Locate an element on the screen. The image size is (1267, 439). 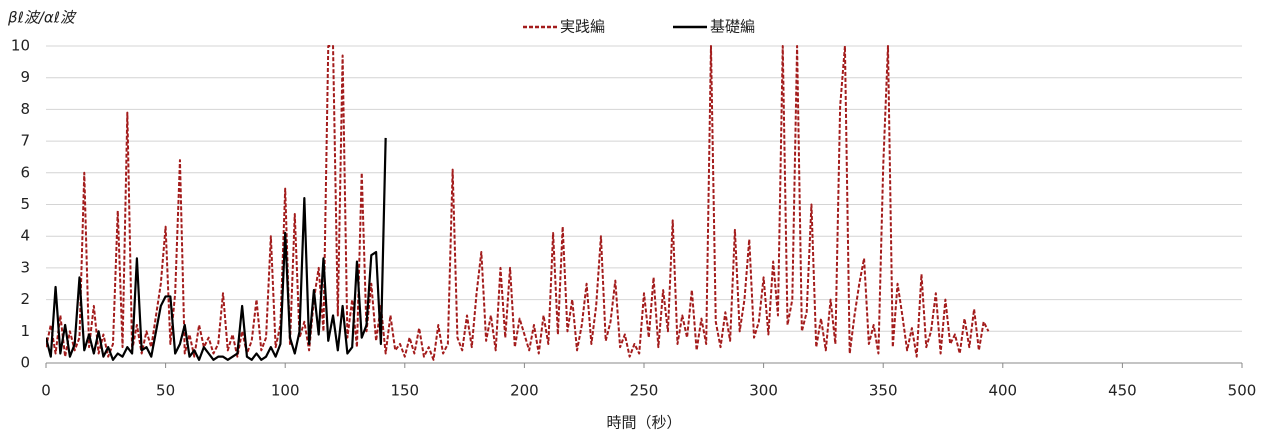
x-tick-label: 50 is located at coordinates (165, 391).